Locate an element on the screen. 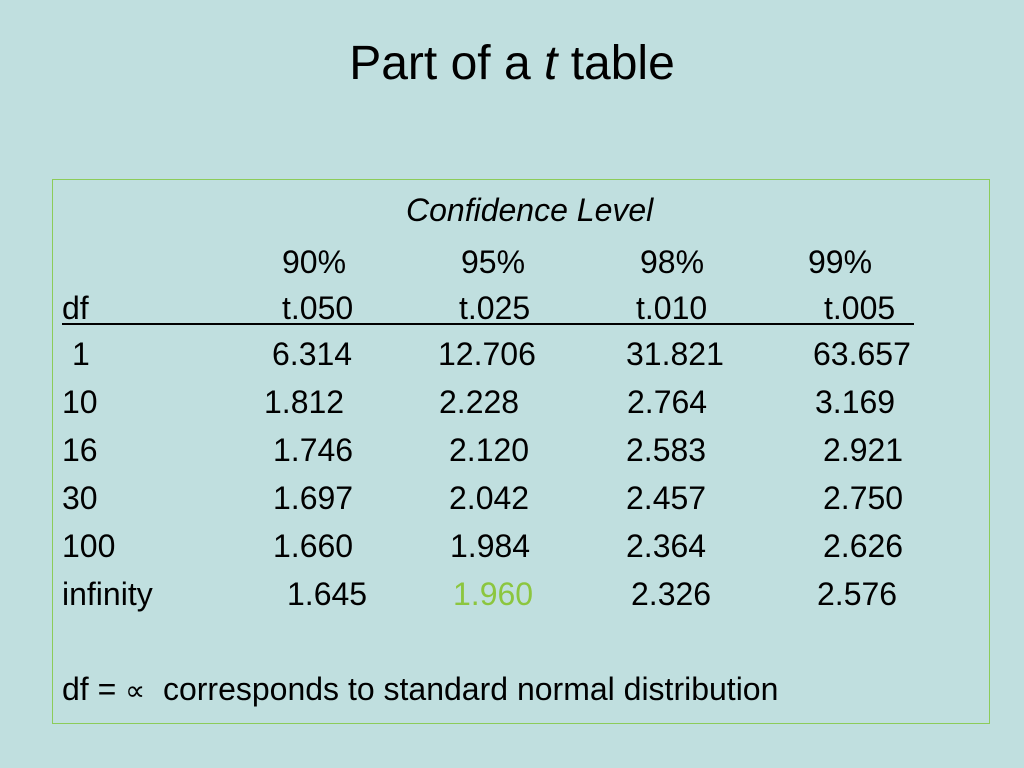 The height and width of the screenshot is (768, 1024). t-value-cell: 2.228 is located at coordinates (479, 402).